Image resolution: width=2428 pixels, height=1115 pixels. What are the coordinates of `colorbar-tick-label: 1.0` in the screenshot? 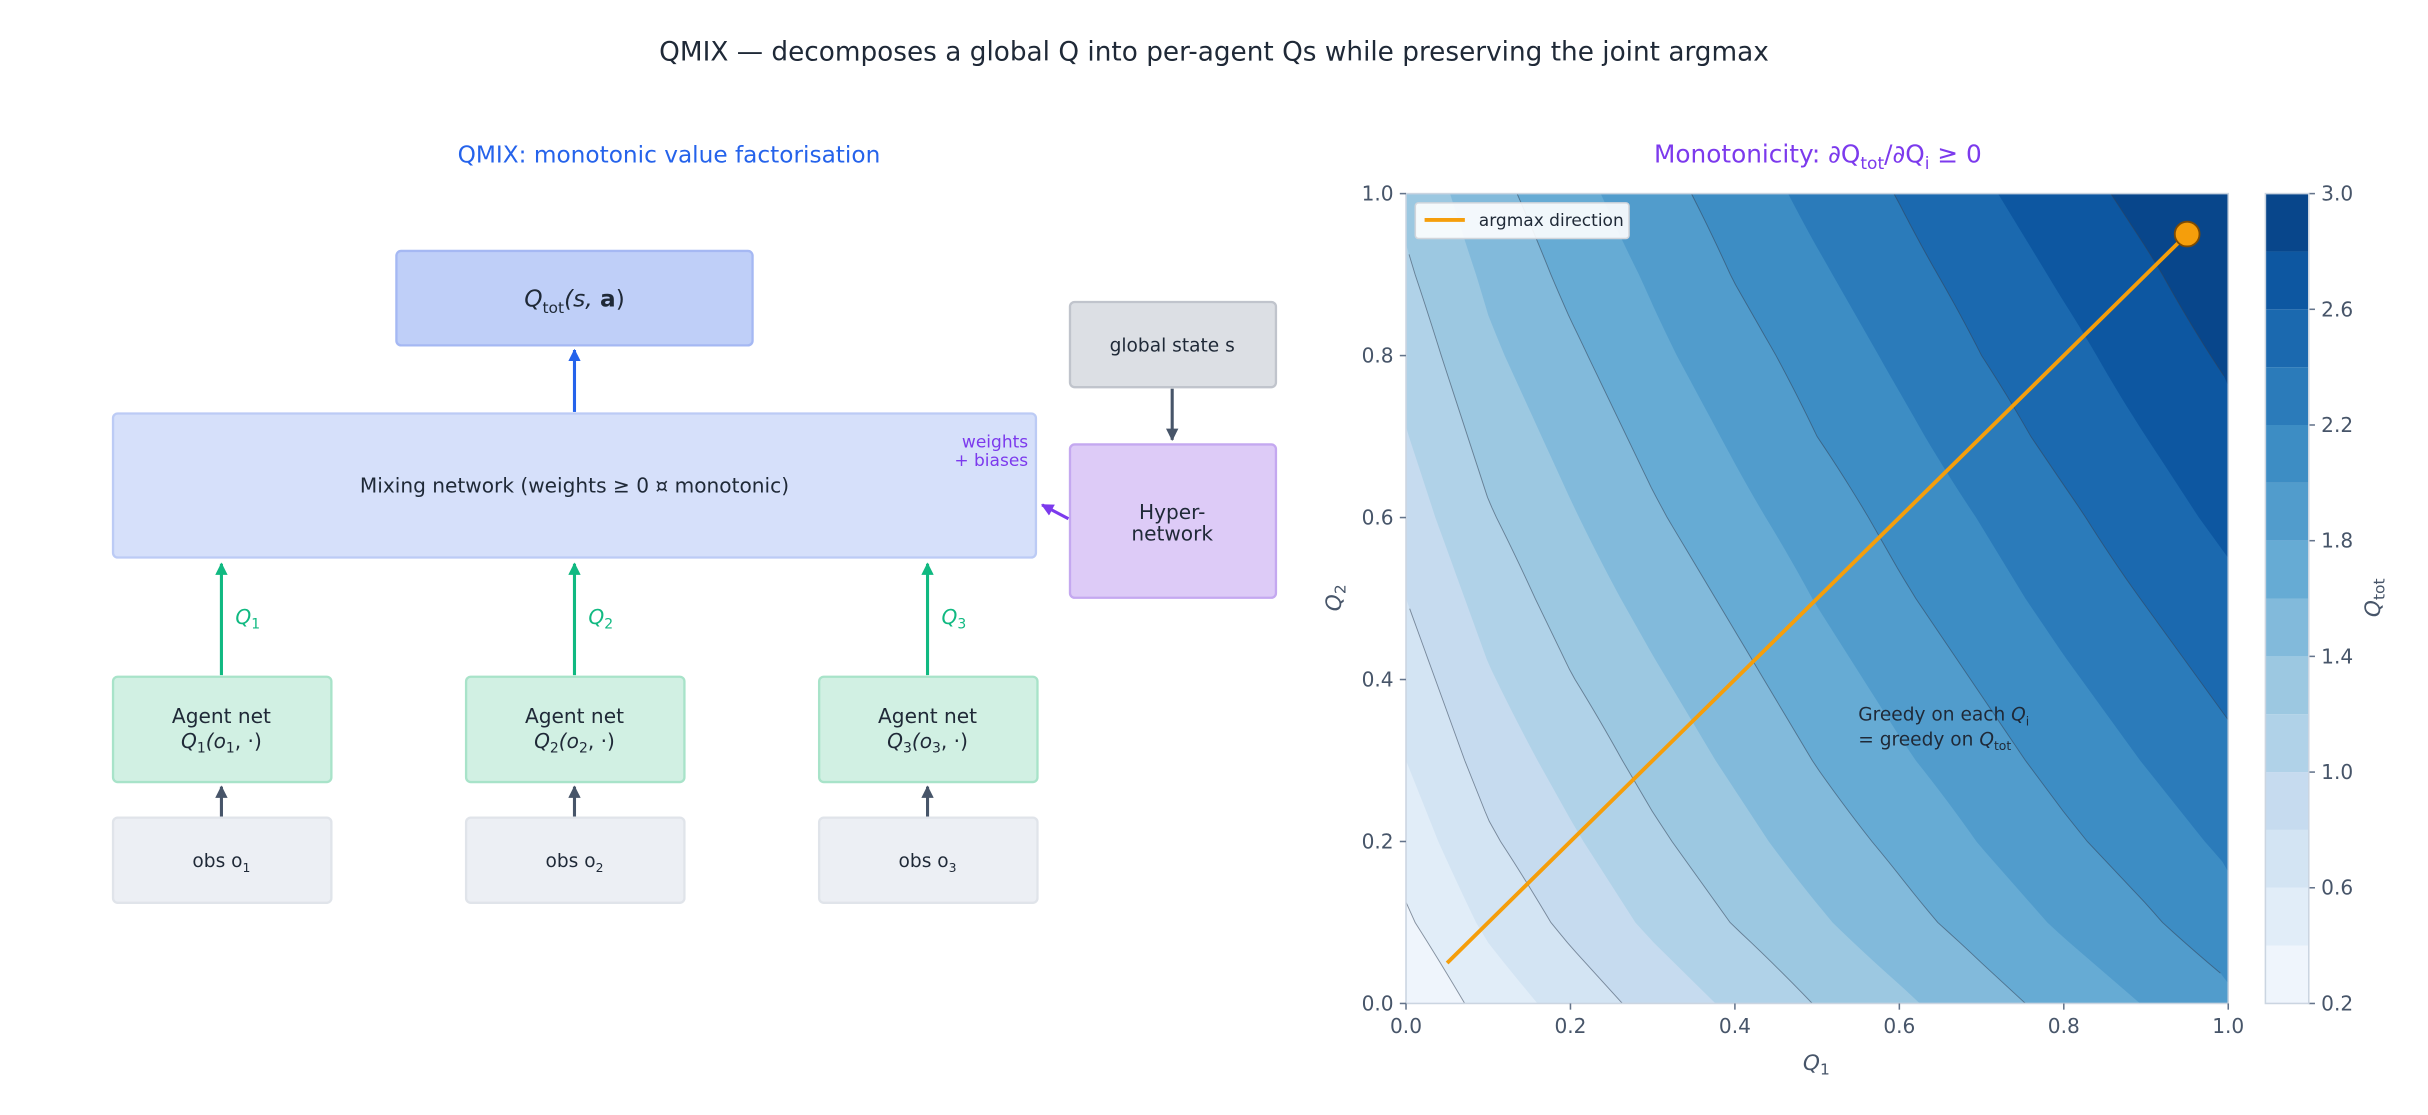 It's located at (2337, 772).